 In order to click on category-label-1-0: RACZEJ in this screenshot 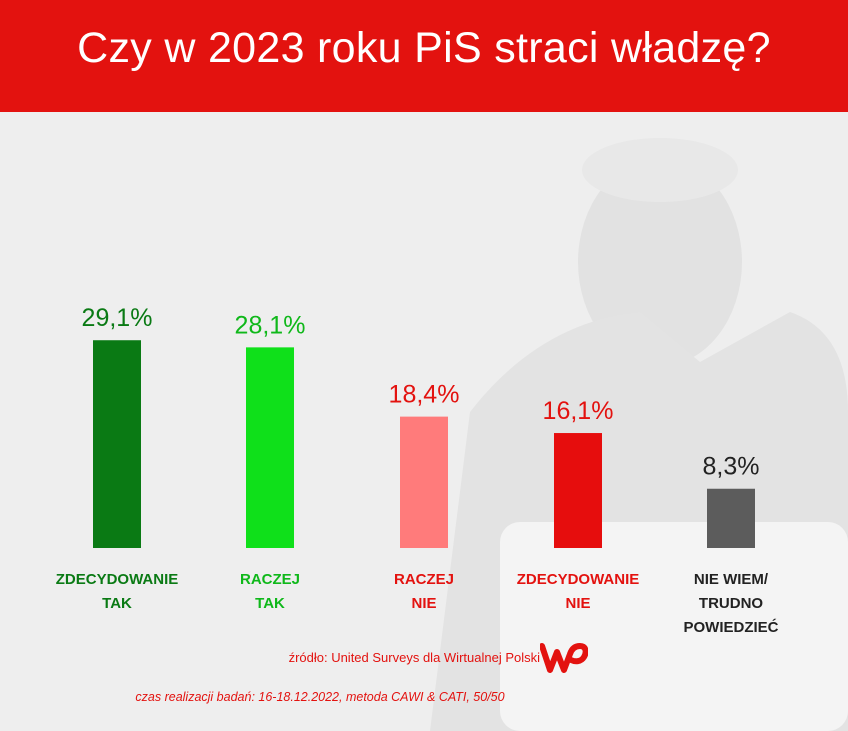, I will do `click(270, 579)`.